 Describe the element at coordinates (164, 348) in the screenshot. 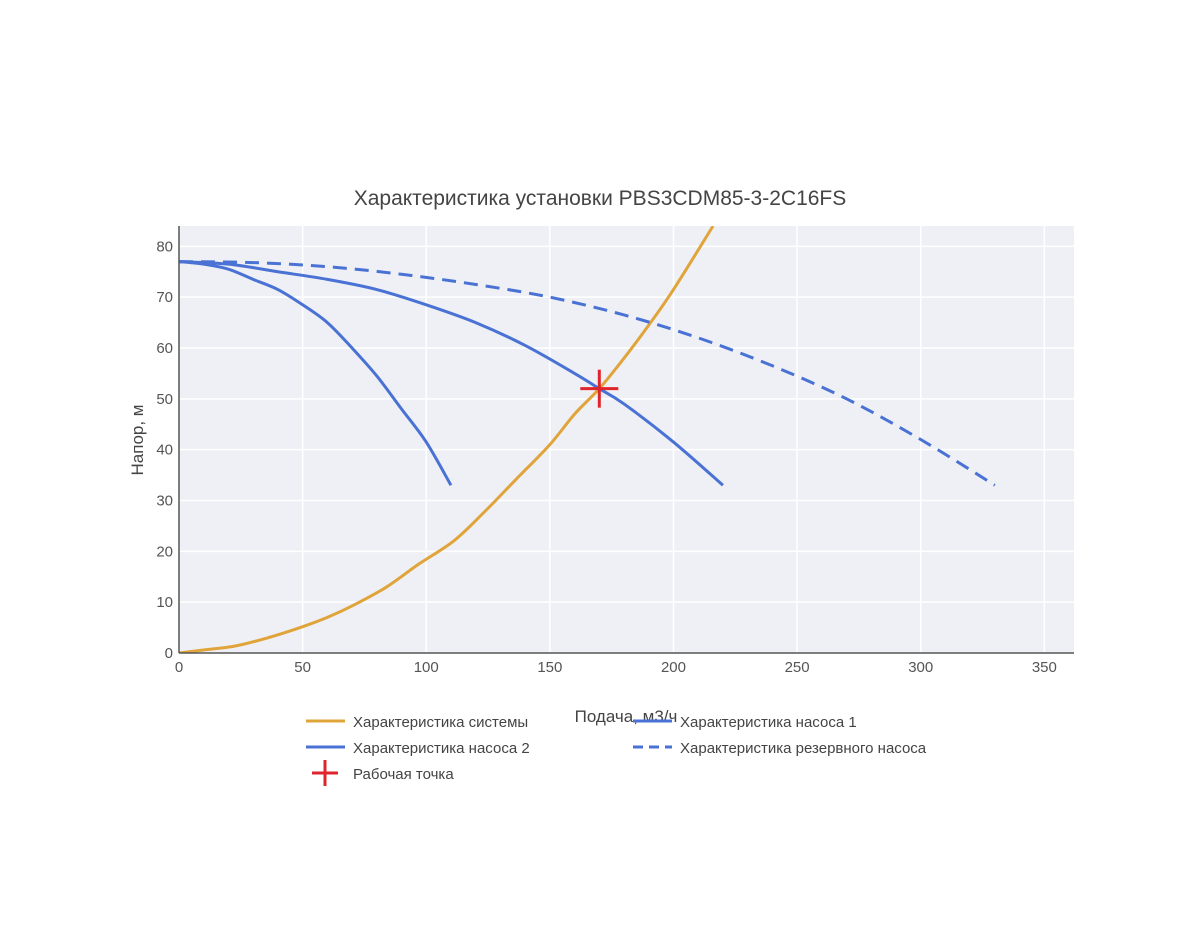

I see `y-tick-label: 60` at that location.